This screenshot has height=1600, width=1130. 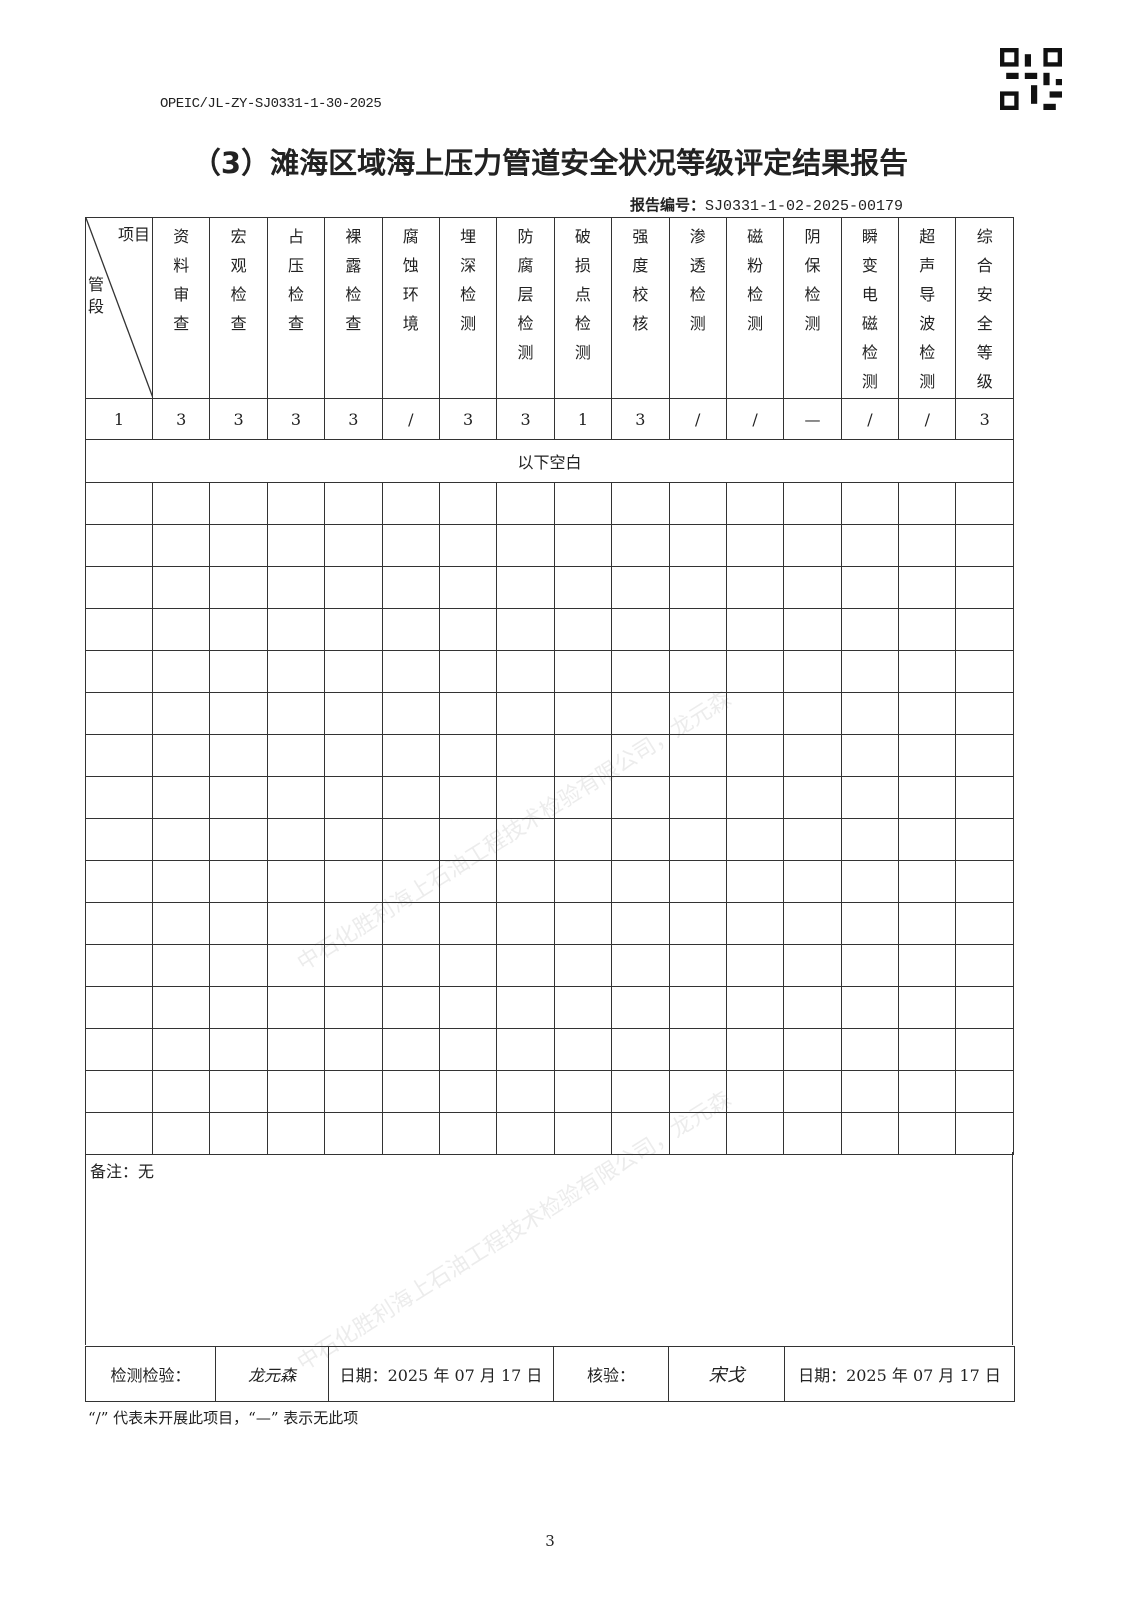 I want to click on corner-cell: 项目 管段, so click(x=119, y=308).